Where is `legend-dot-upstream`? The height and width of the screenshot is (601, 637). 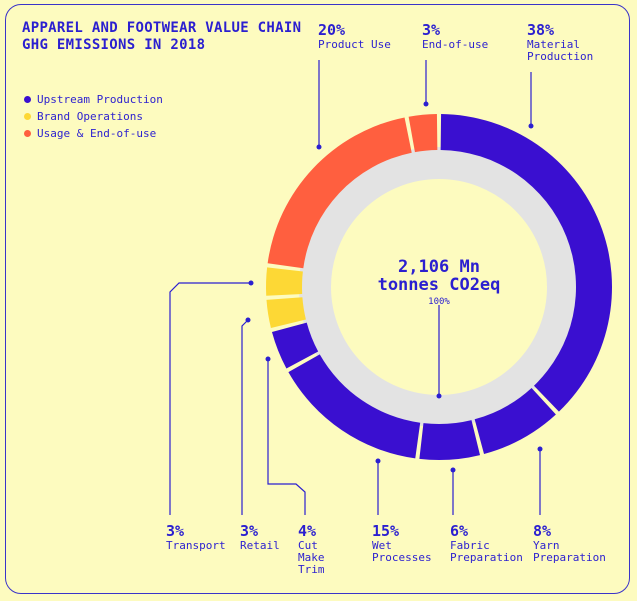 legend-dot-upstream is located at coordinates (27, 99).